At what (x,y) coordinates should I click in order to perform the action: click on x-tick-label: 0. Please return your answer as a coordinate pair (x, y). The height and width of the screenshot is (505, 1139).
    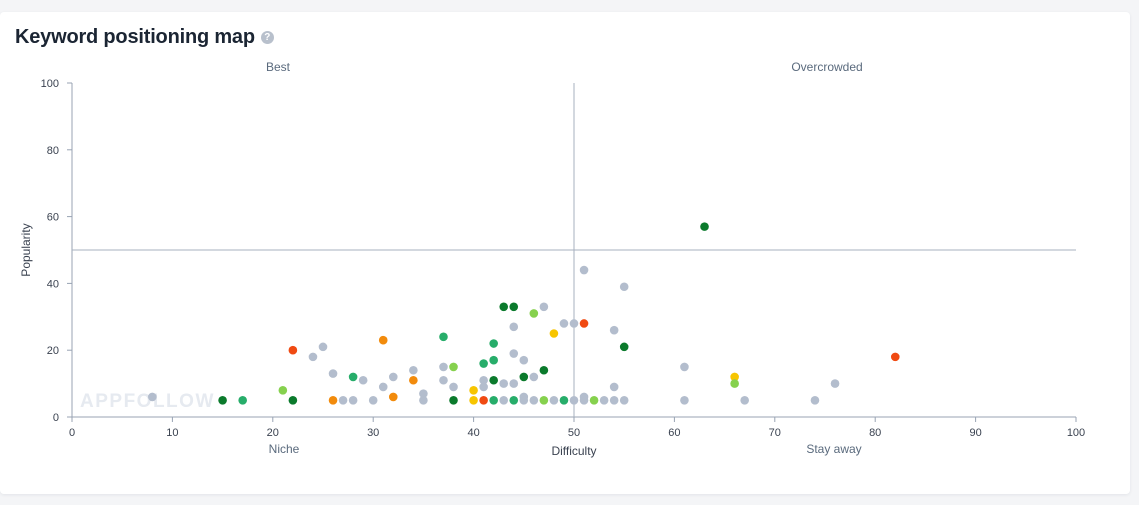
    Looking at the image, I should click on (72, 433).